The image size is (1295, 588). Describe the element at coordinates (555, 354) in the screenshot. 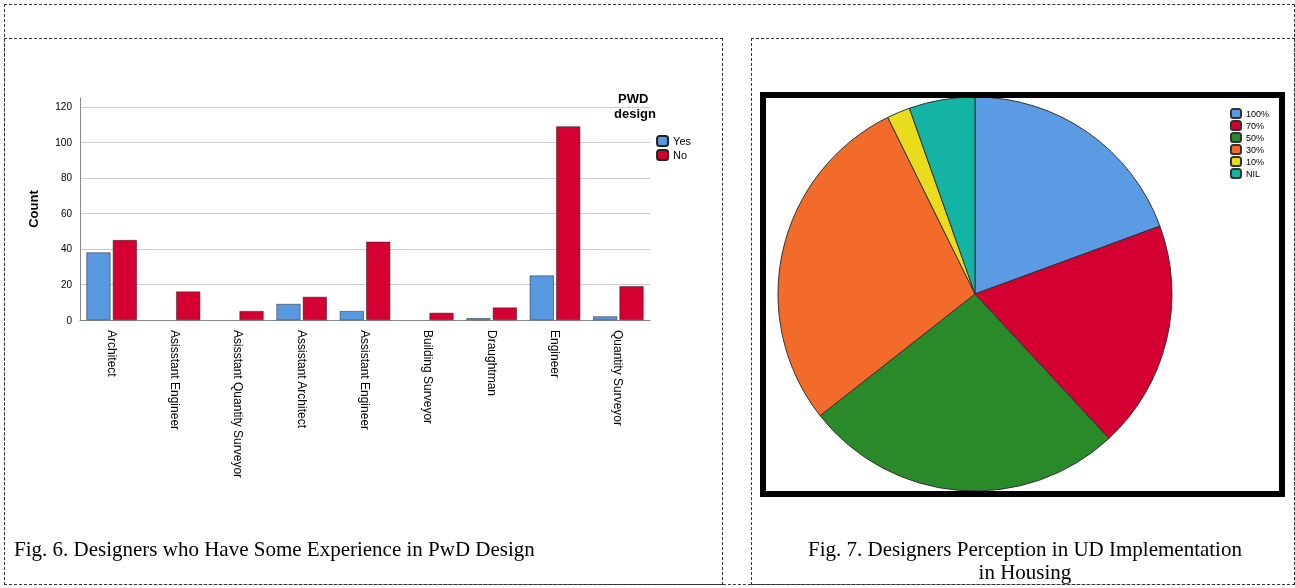

I see `x-tick-label: Engineer` at that location.